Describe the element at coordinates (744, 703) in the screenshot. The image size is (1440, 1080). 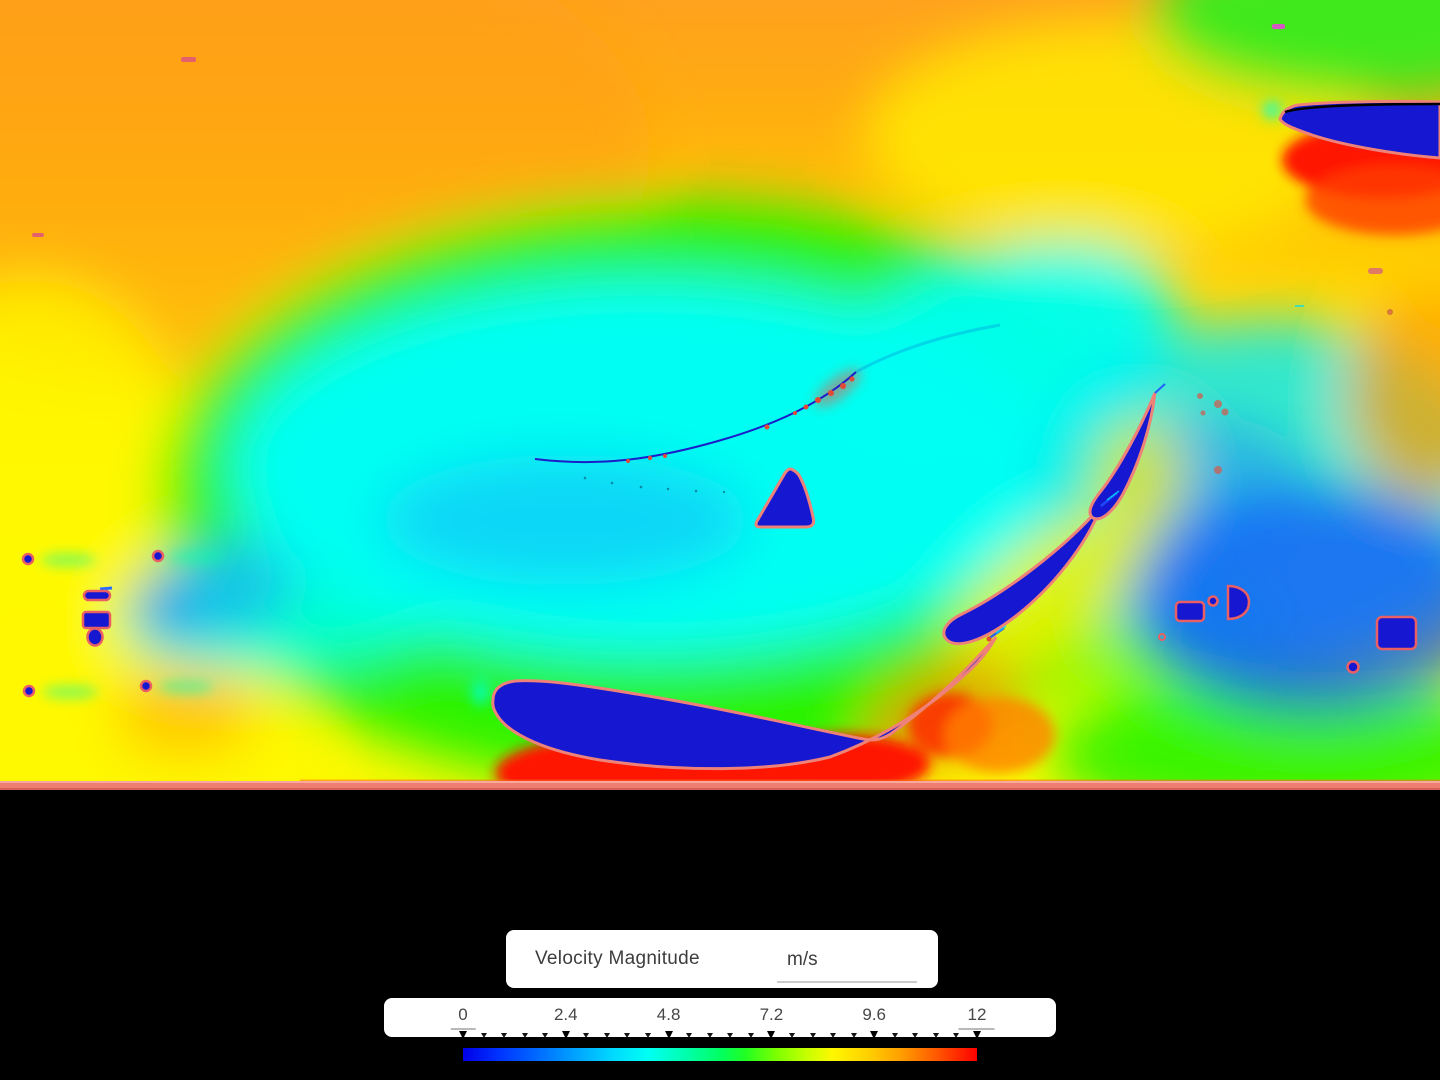
I see `main-wing-section` at that location.